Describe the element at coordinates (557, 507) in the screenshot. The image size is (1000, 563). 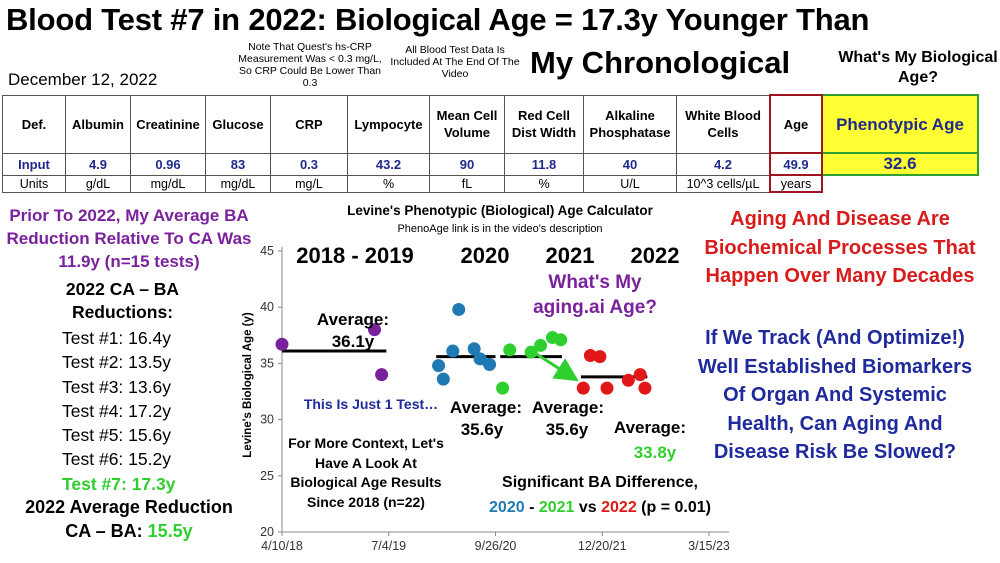
I see `sig-2021: 2021` at that location.